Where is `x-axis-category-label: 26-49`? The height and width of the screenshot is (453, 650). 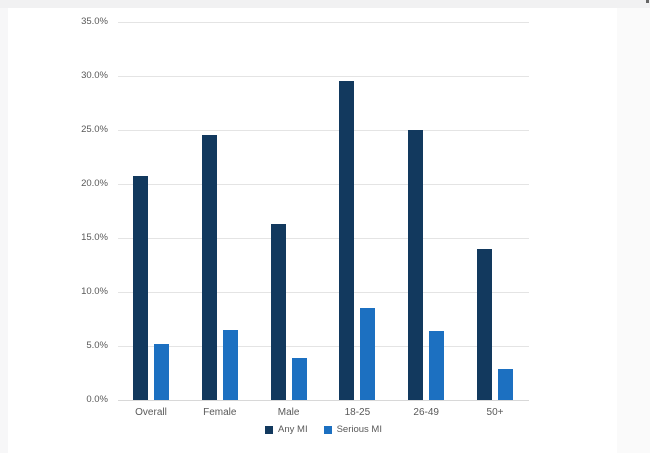
x-axis-category-label: 26-49 is located at coordinates (426, 412).